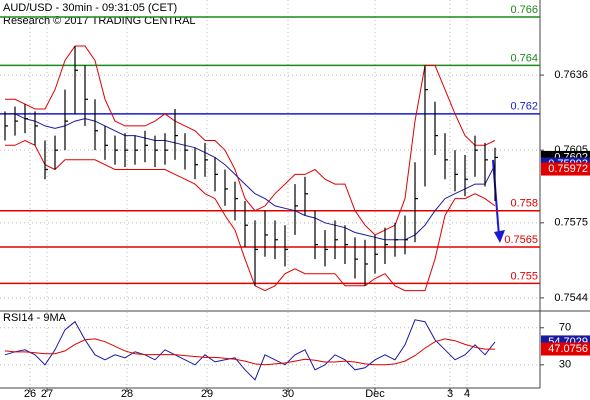 The image size is (590, 400). I want to click on y-tick-label: 30, so click(565, 365).